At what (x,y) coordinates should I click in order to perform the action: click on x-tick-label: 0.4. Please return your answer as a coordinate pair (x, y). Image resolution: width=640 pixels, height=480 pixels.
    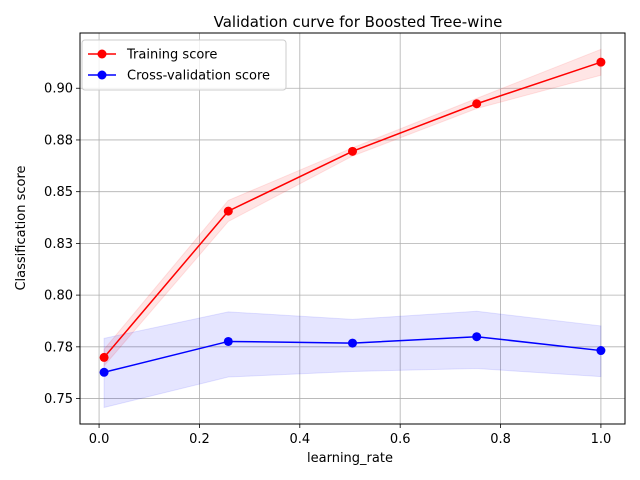
    Looking at the image, I should click on (299, 439).